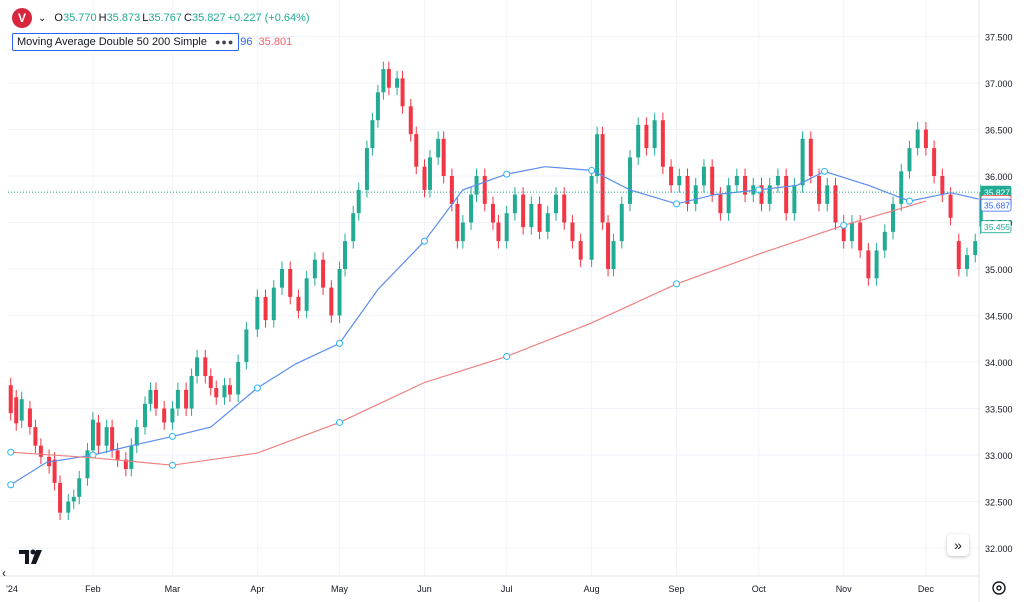 This screenshot has height=602, width=1024. What do you see at coordinates (22, 18) in the screenshot?
I see `symbol-logo: V` at bounding box center [22, 18].